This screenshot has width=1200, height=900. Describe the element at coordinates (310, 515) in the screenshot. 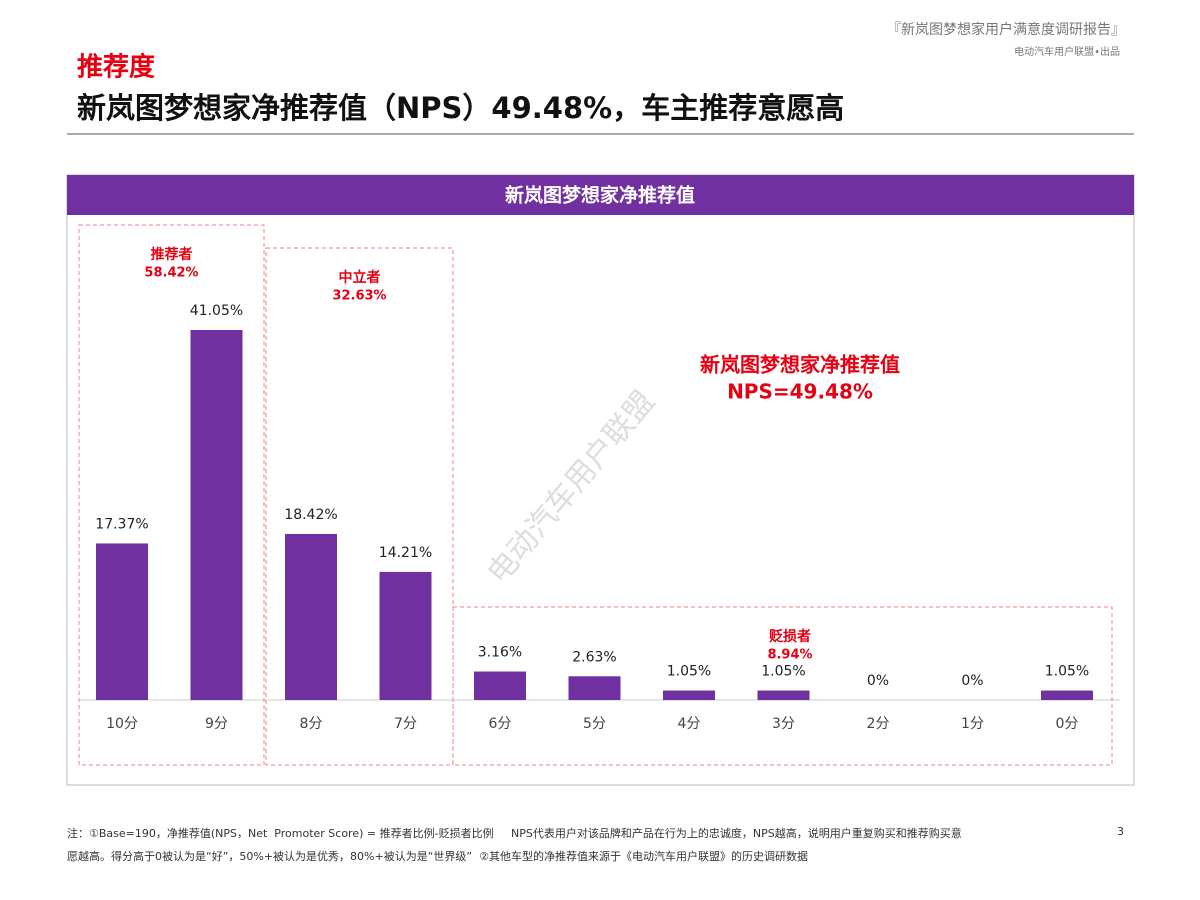

I see `value-label: 18.42%` at that location.